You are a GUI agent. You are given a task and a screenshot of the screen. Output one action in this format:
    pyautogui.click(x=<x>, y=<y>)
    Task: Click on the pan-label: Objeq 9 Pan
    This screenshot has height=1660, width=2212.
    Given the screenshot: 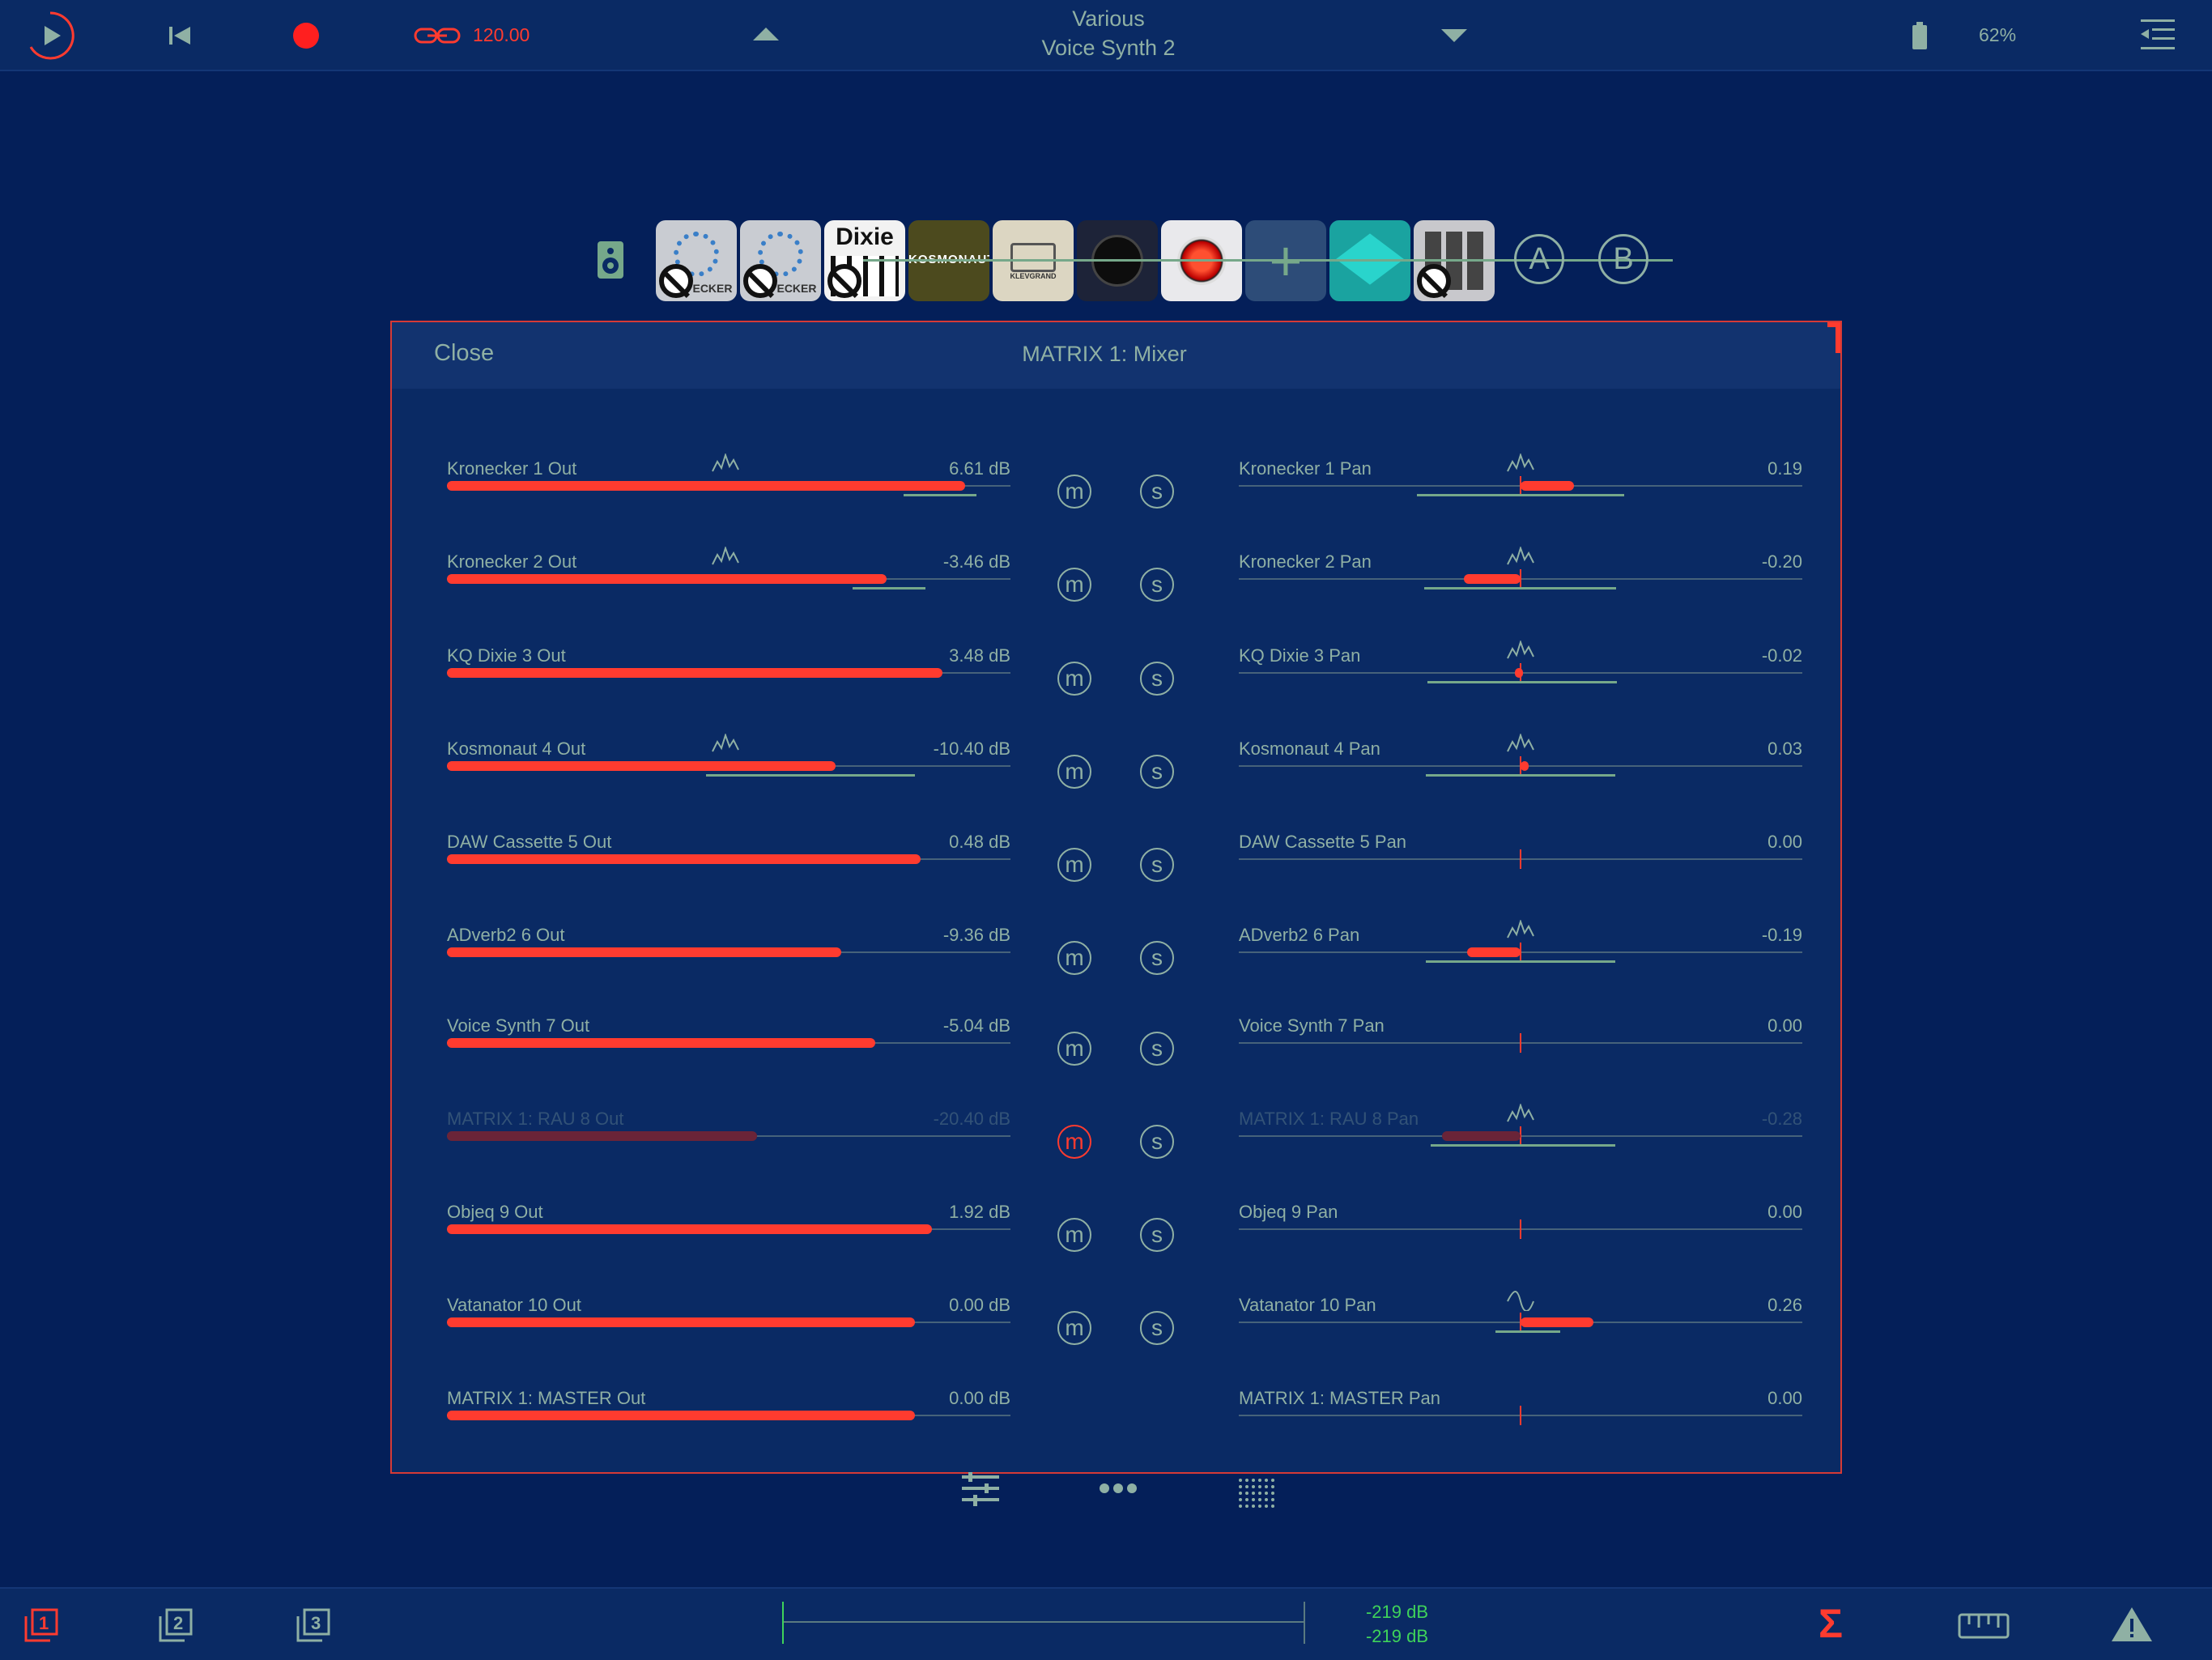 What is the action you would take?
    pyautogui.click(x=1288, y=1212)
    